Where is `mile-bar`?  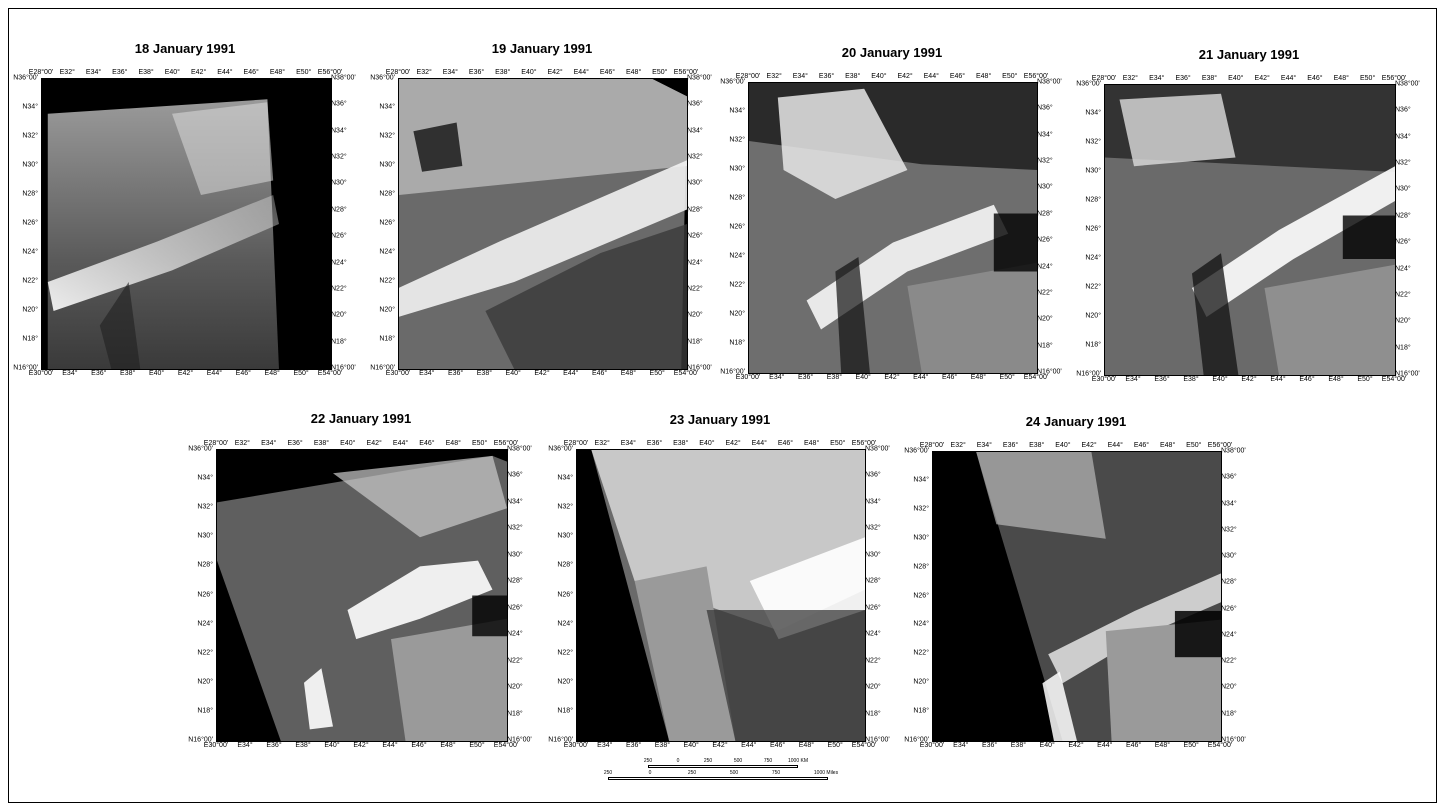 mile-bar is located at coordinates (718, 778).